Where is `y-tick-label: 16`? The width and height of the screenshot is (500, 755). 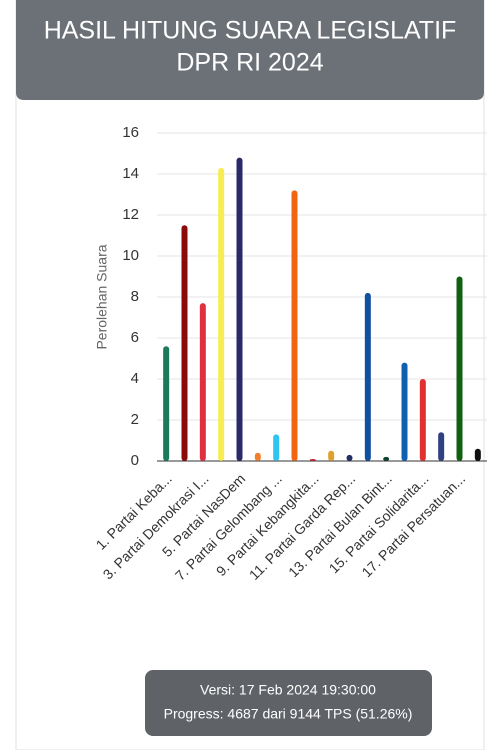 y-tick-label: 16 is located at coordinates (130, 132).